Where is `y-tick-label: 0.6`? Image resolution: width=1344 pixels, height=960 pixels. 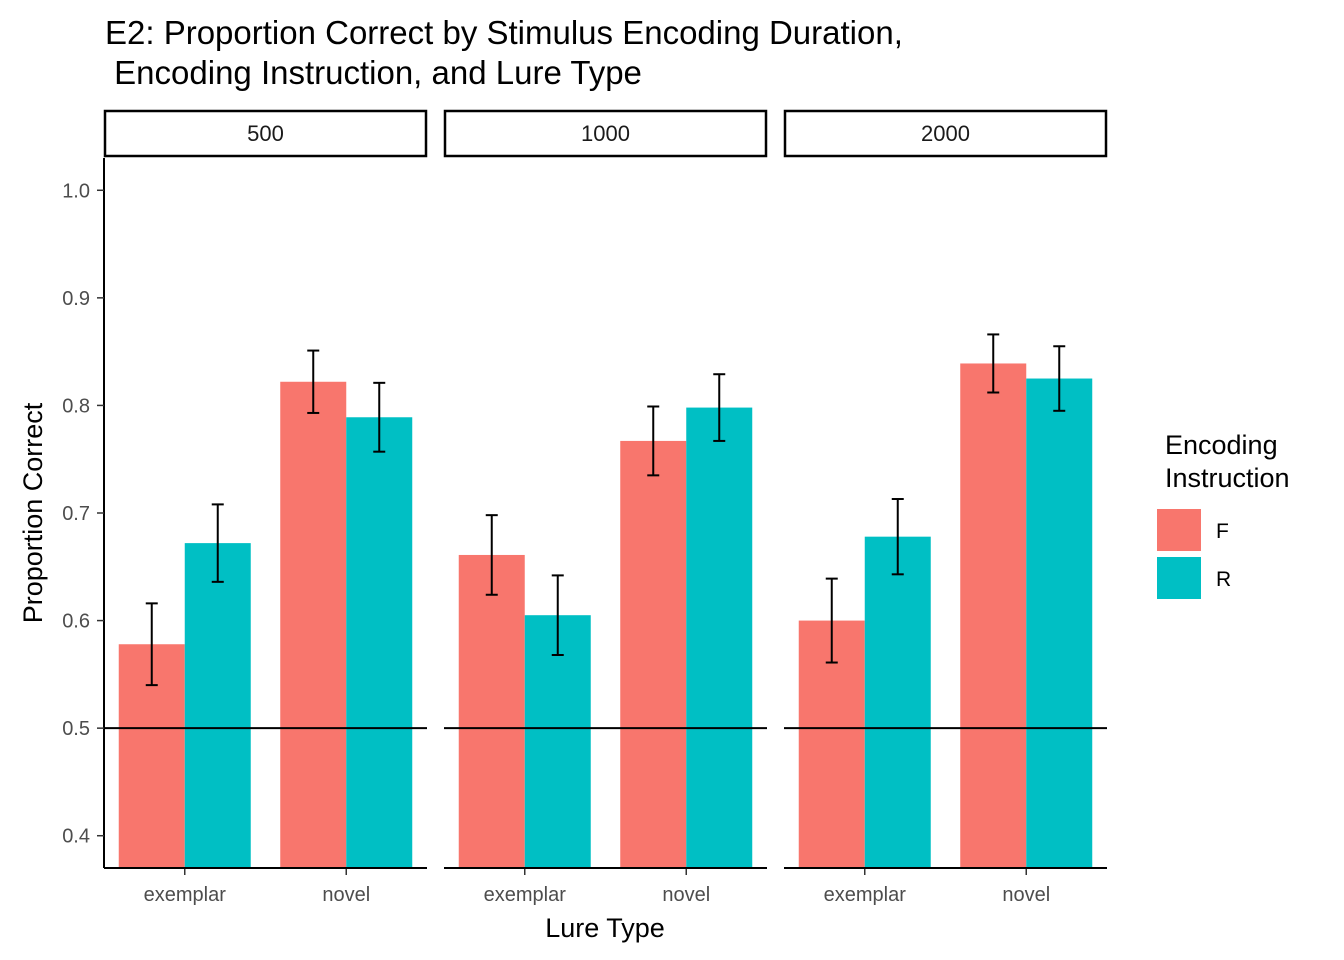 y-tick-label: 0.6 is located at coordinates (76, 622).